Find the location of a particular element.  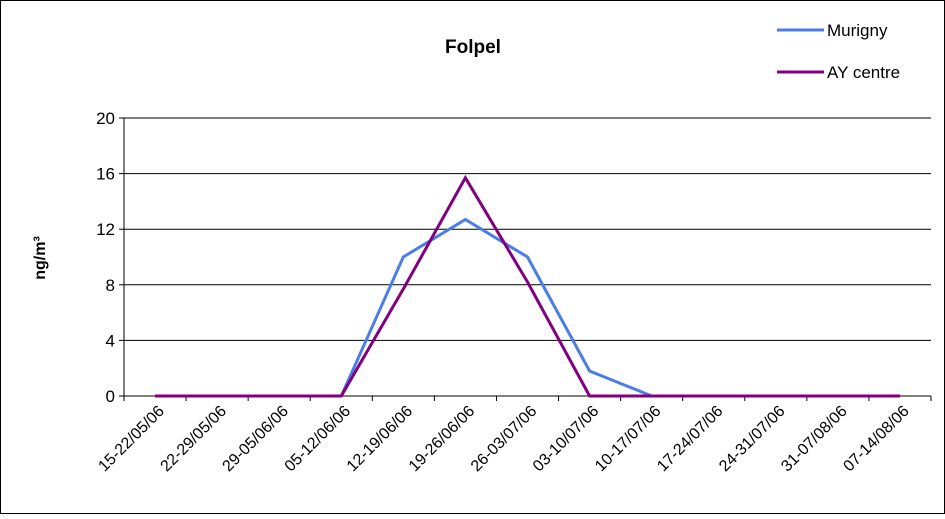

legend-label: AY centre is located at coordinates (863, 72).